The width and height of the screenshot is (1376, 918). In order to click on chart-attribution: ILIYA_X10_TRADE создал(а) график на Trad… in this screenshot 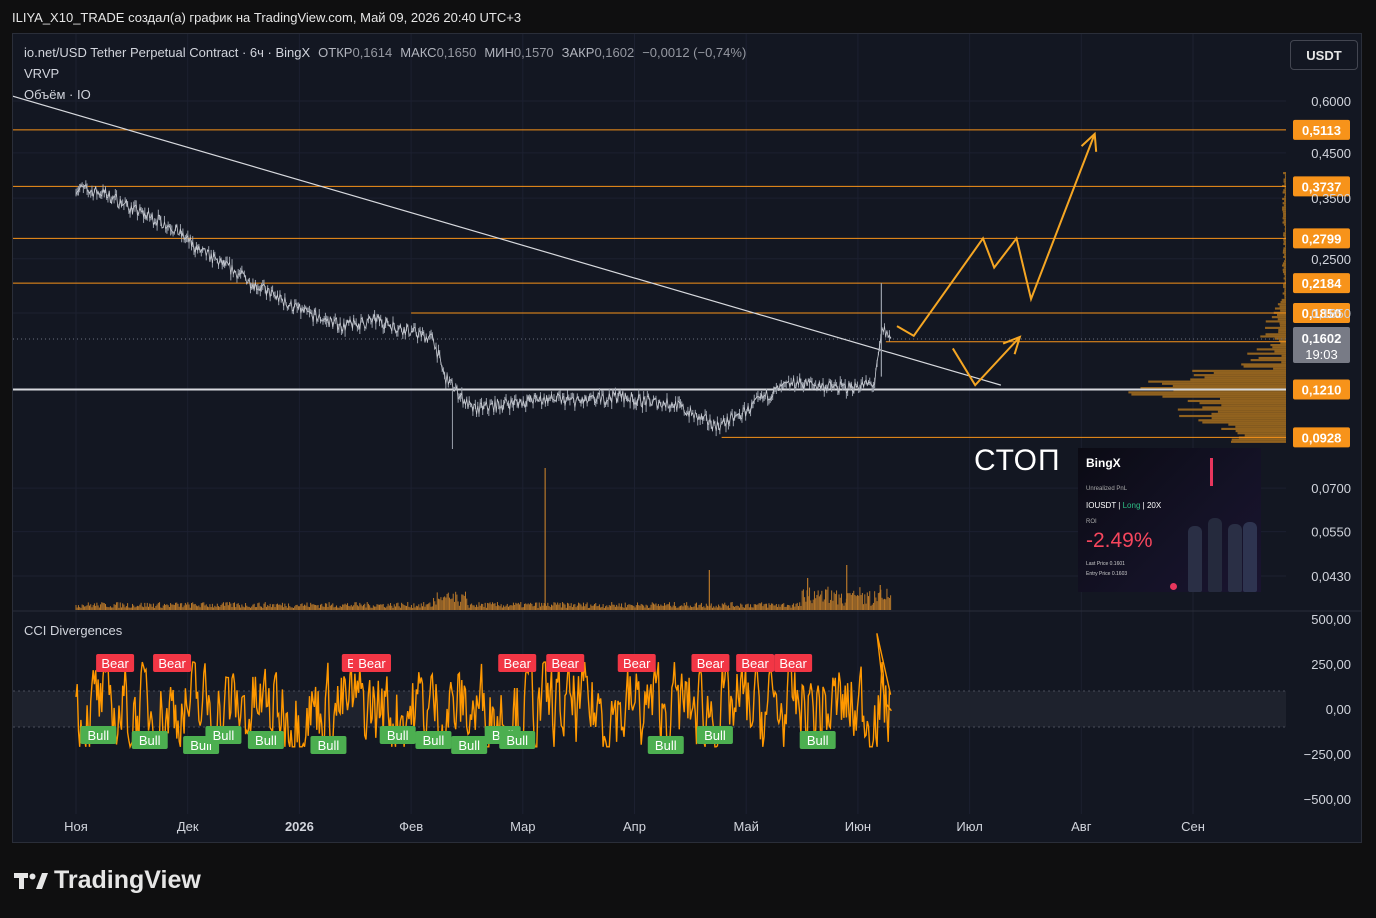, I will do `click(267, 17)`.